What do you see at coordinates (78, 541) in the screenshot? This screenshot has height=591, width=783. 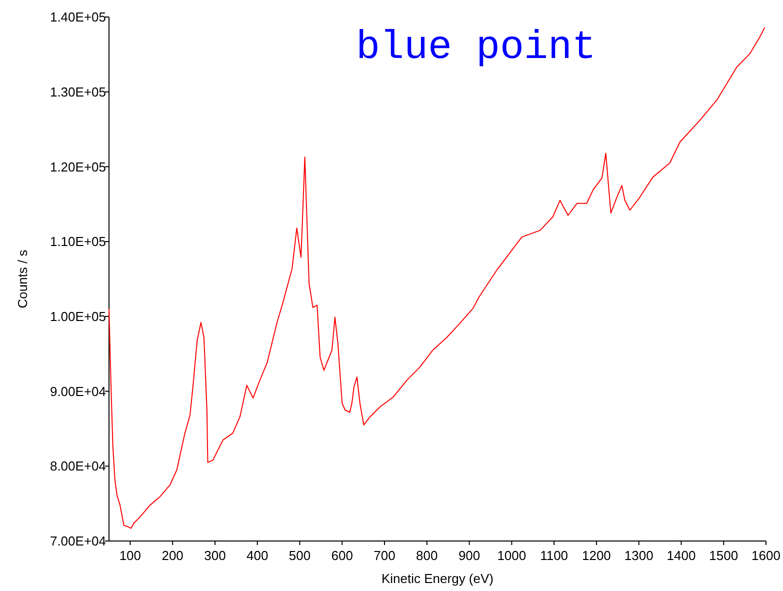 I see `y-tick-label: 7.00E+04` at bounding box center [78, 541].